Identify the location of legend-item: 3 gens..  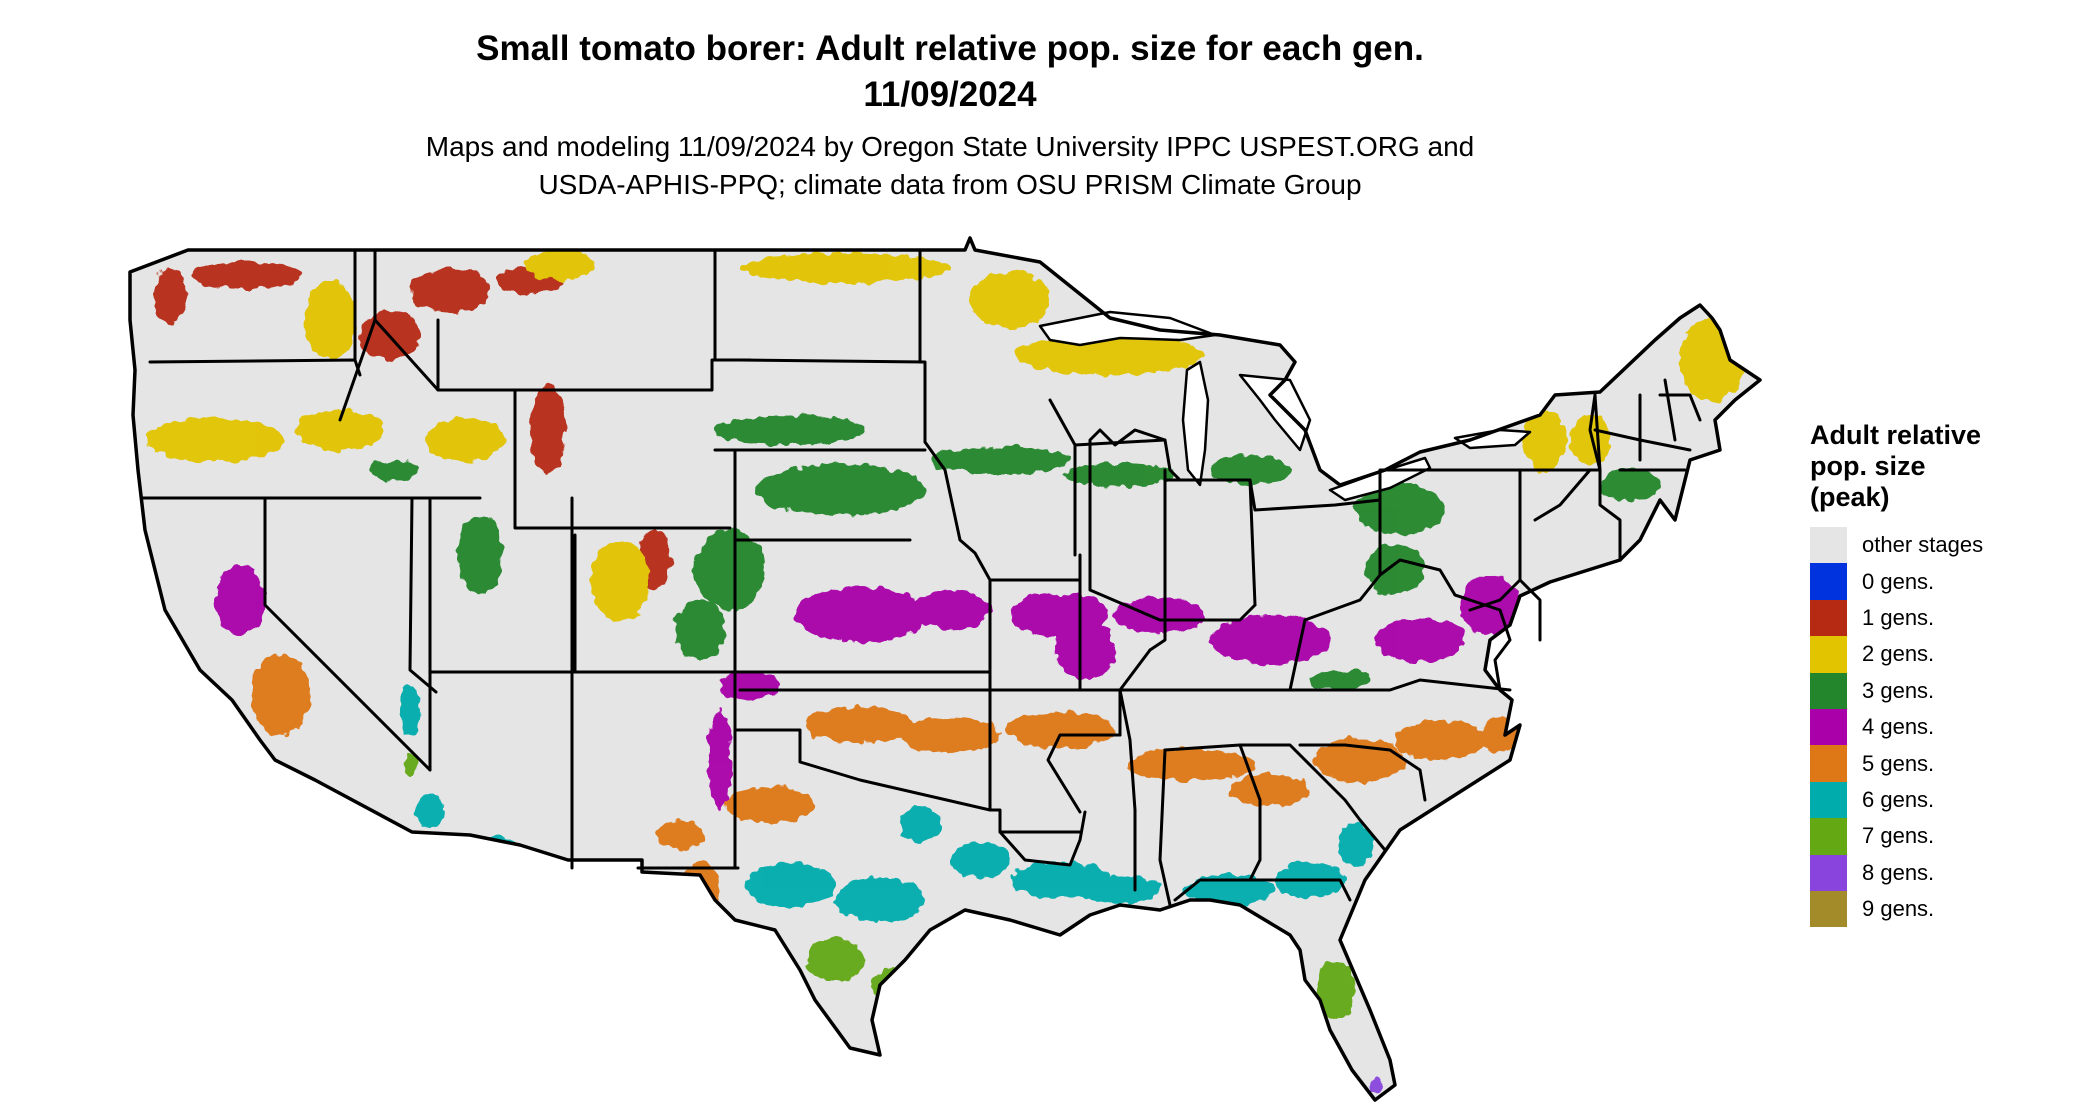
(1896, 690).